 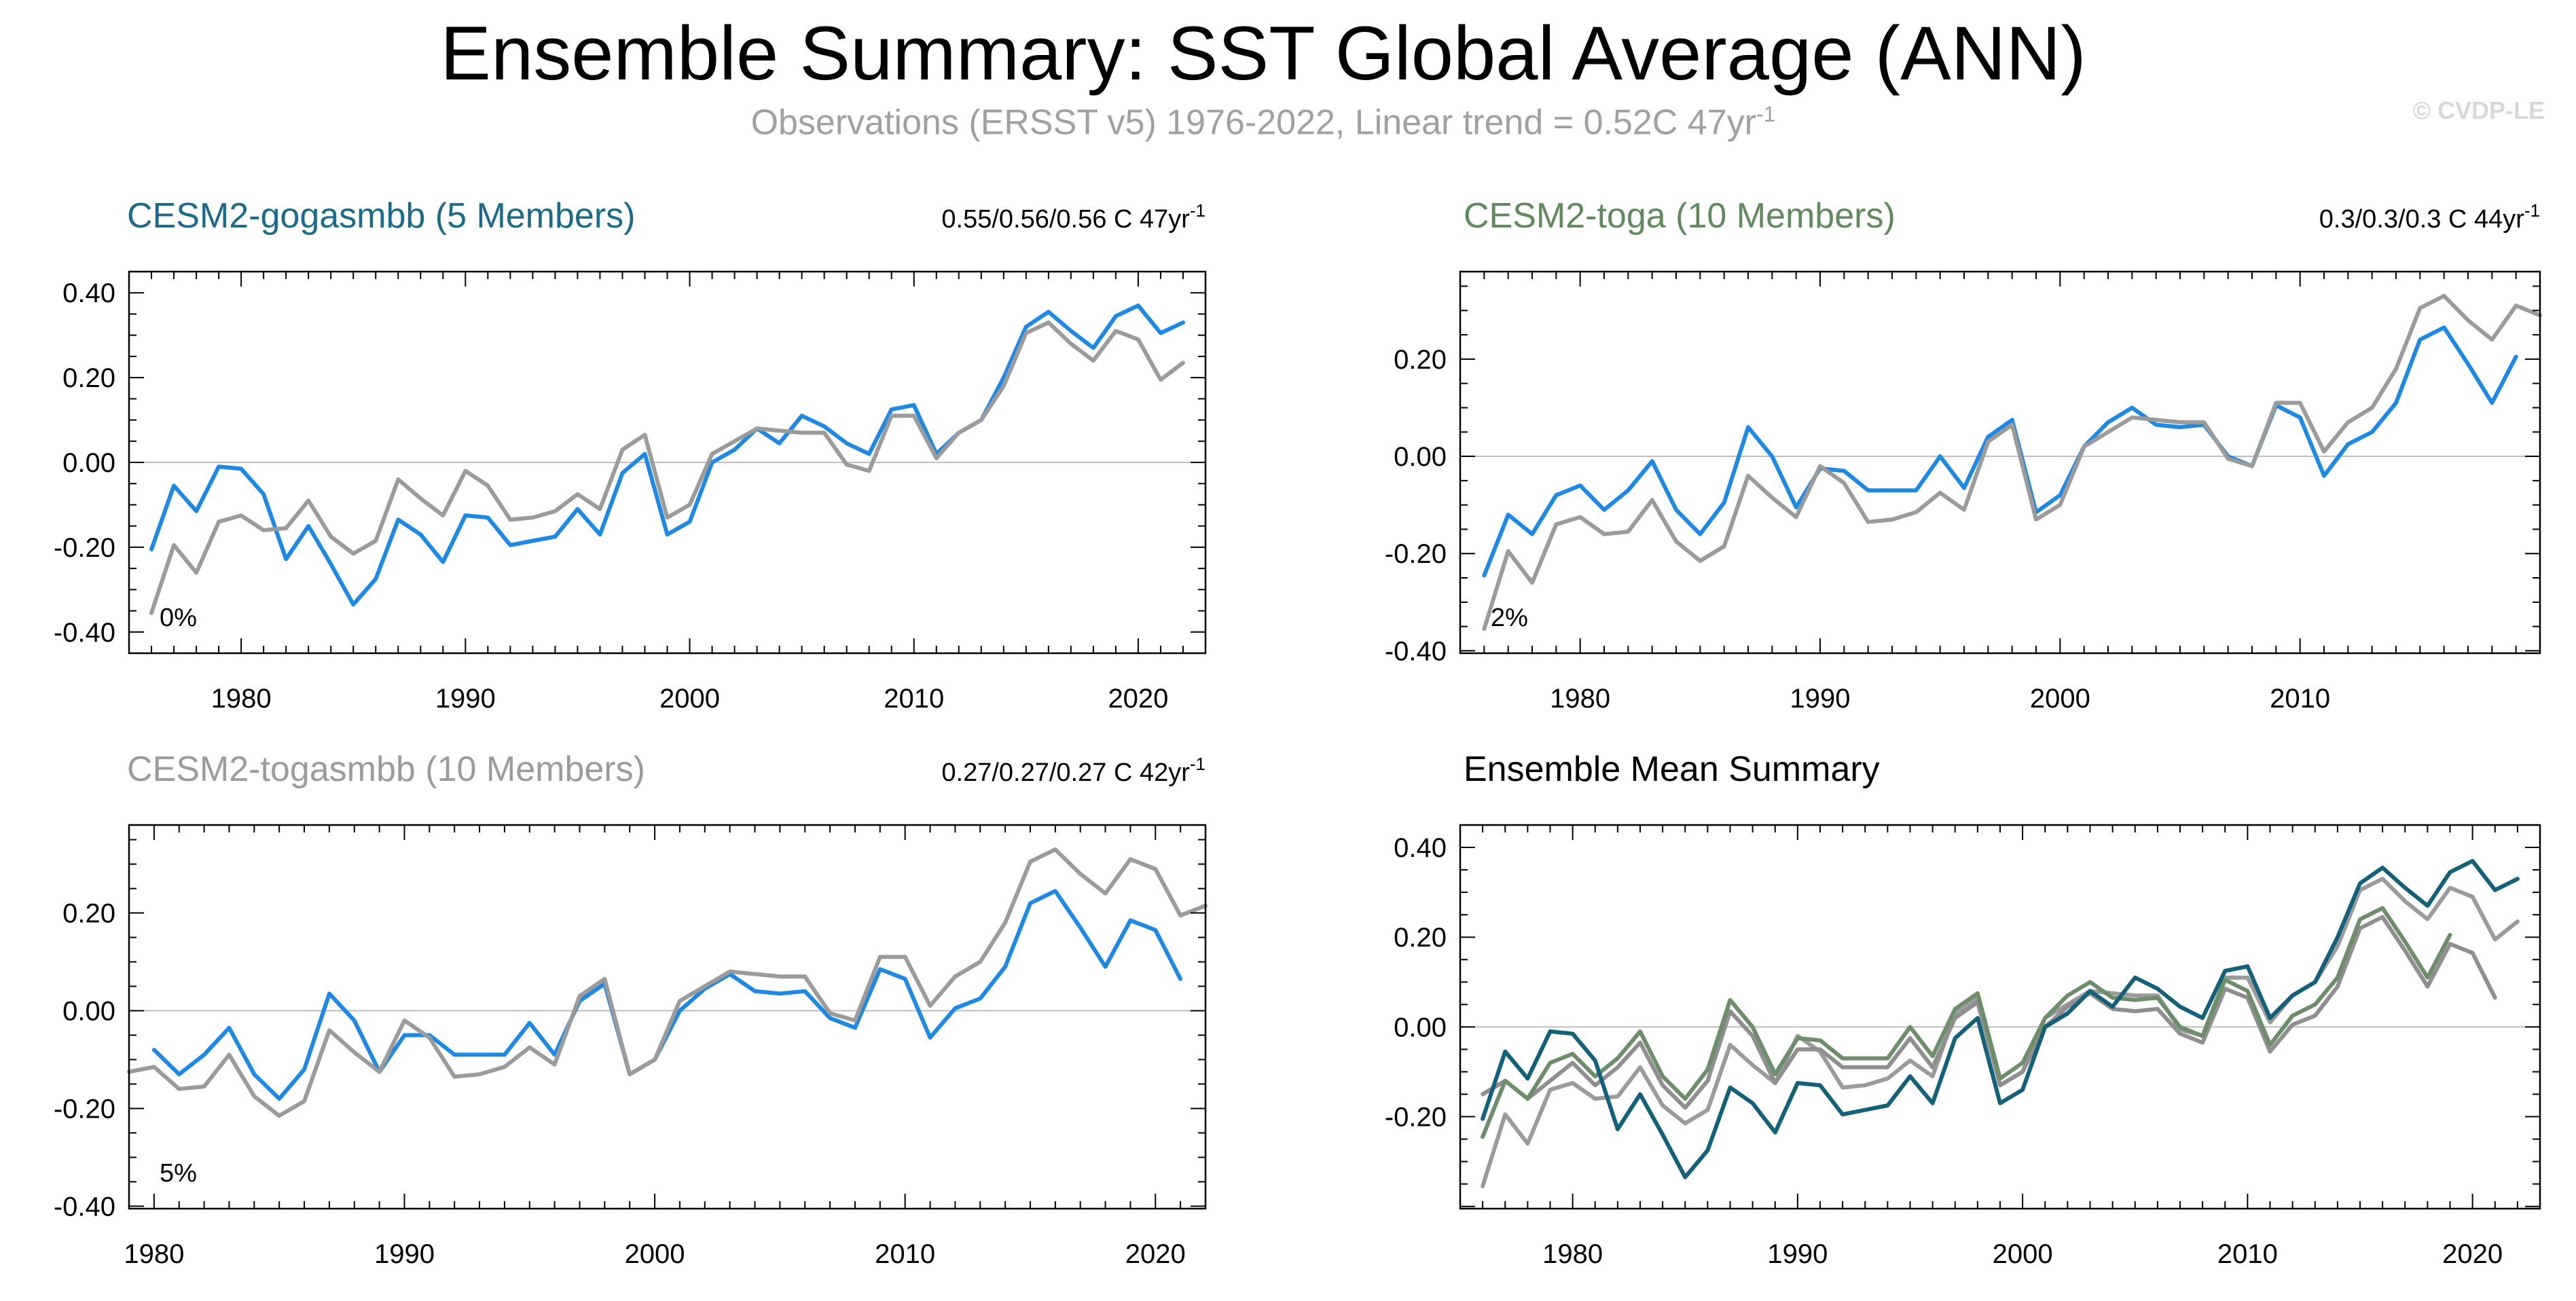 I want to click on panel-title: CESM2-gogasmbb (5 Members), so click(x=381, y=216).